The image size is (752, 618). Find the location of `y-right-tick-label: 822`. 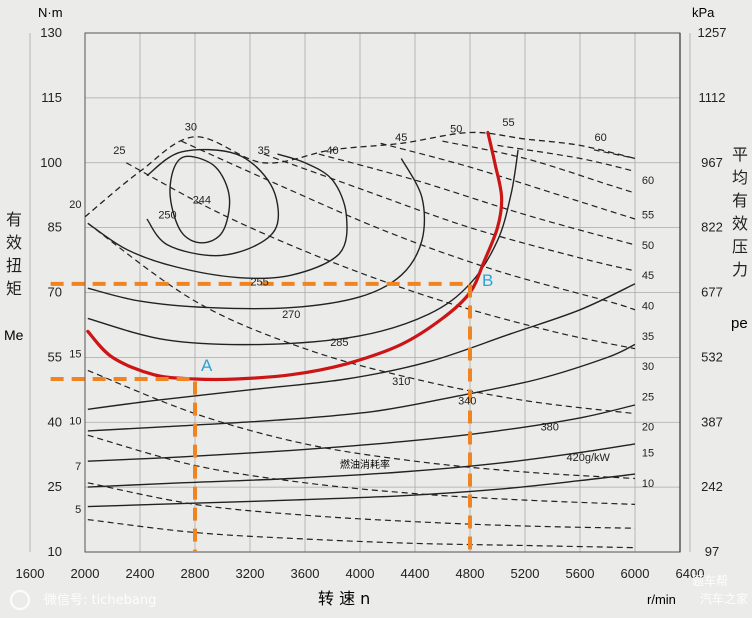

y-right-tick-label: 822 is located at coordinates (712, 227).